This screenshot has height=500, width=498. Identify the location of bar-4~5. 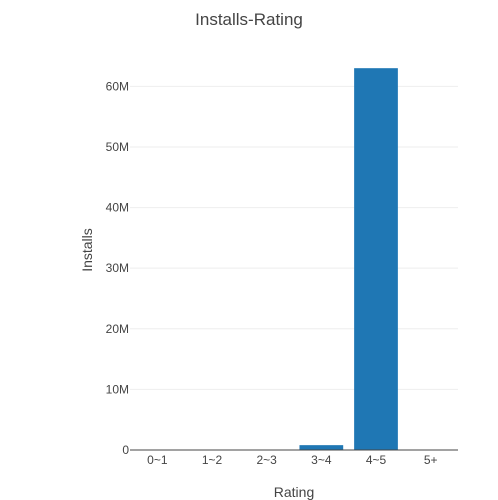
(376, 259).